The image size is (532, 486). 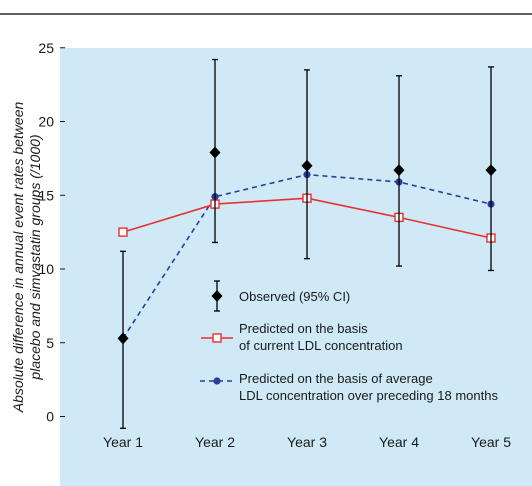 I want to click on y-tick-label-20: 20, so click(x=46, y=122).